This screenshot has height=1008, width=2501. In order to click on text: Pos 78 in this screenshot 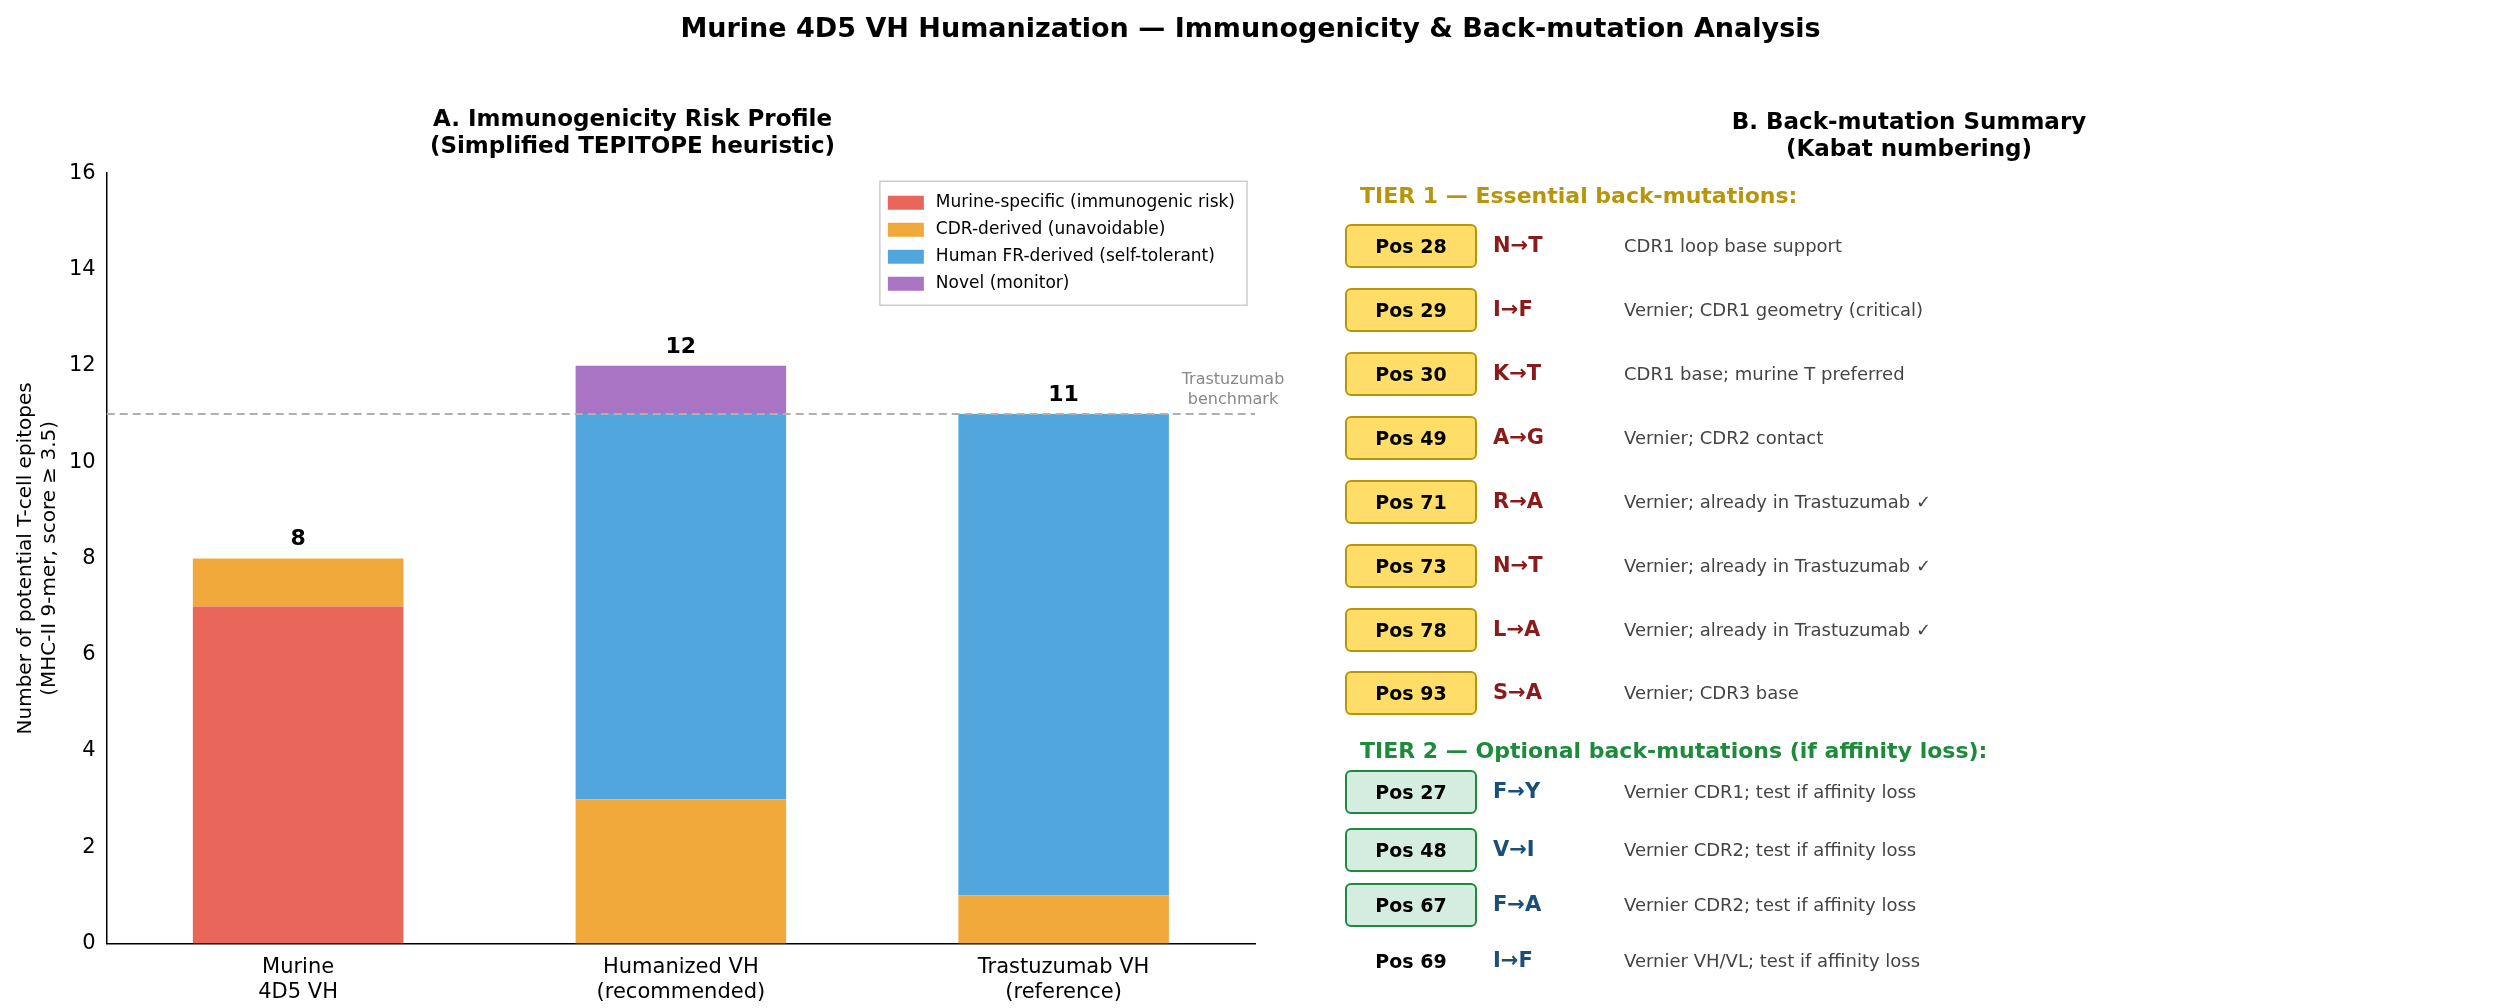, I will do `click(1411, 630)`.